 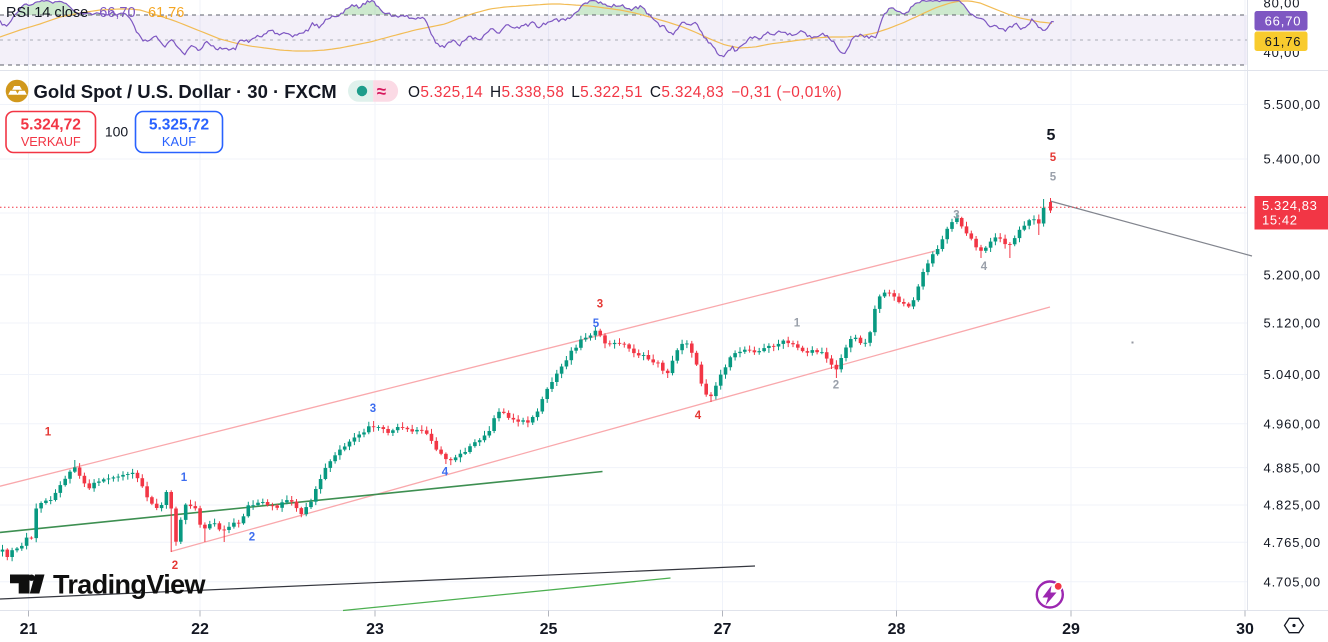 I want to click on svg-text: 61,76, so click(x=1283, y=41).